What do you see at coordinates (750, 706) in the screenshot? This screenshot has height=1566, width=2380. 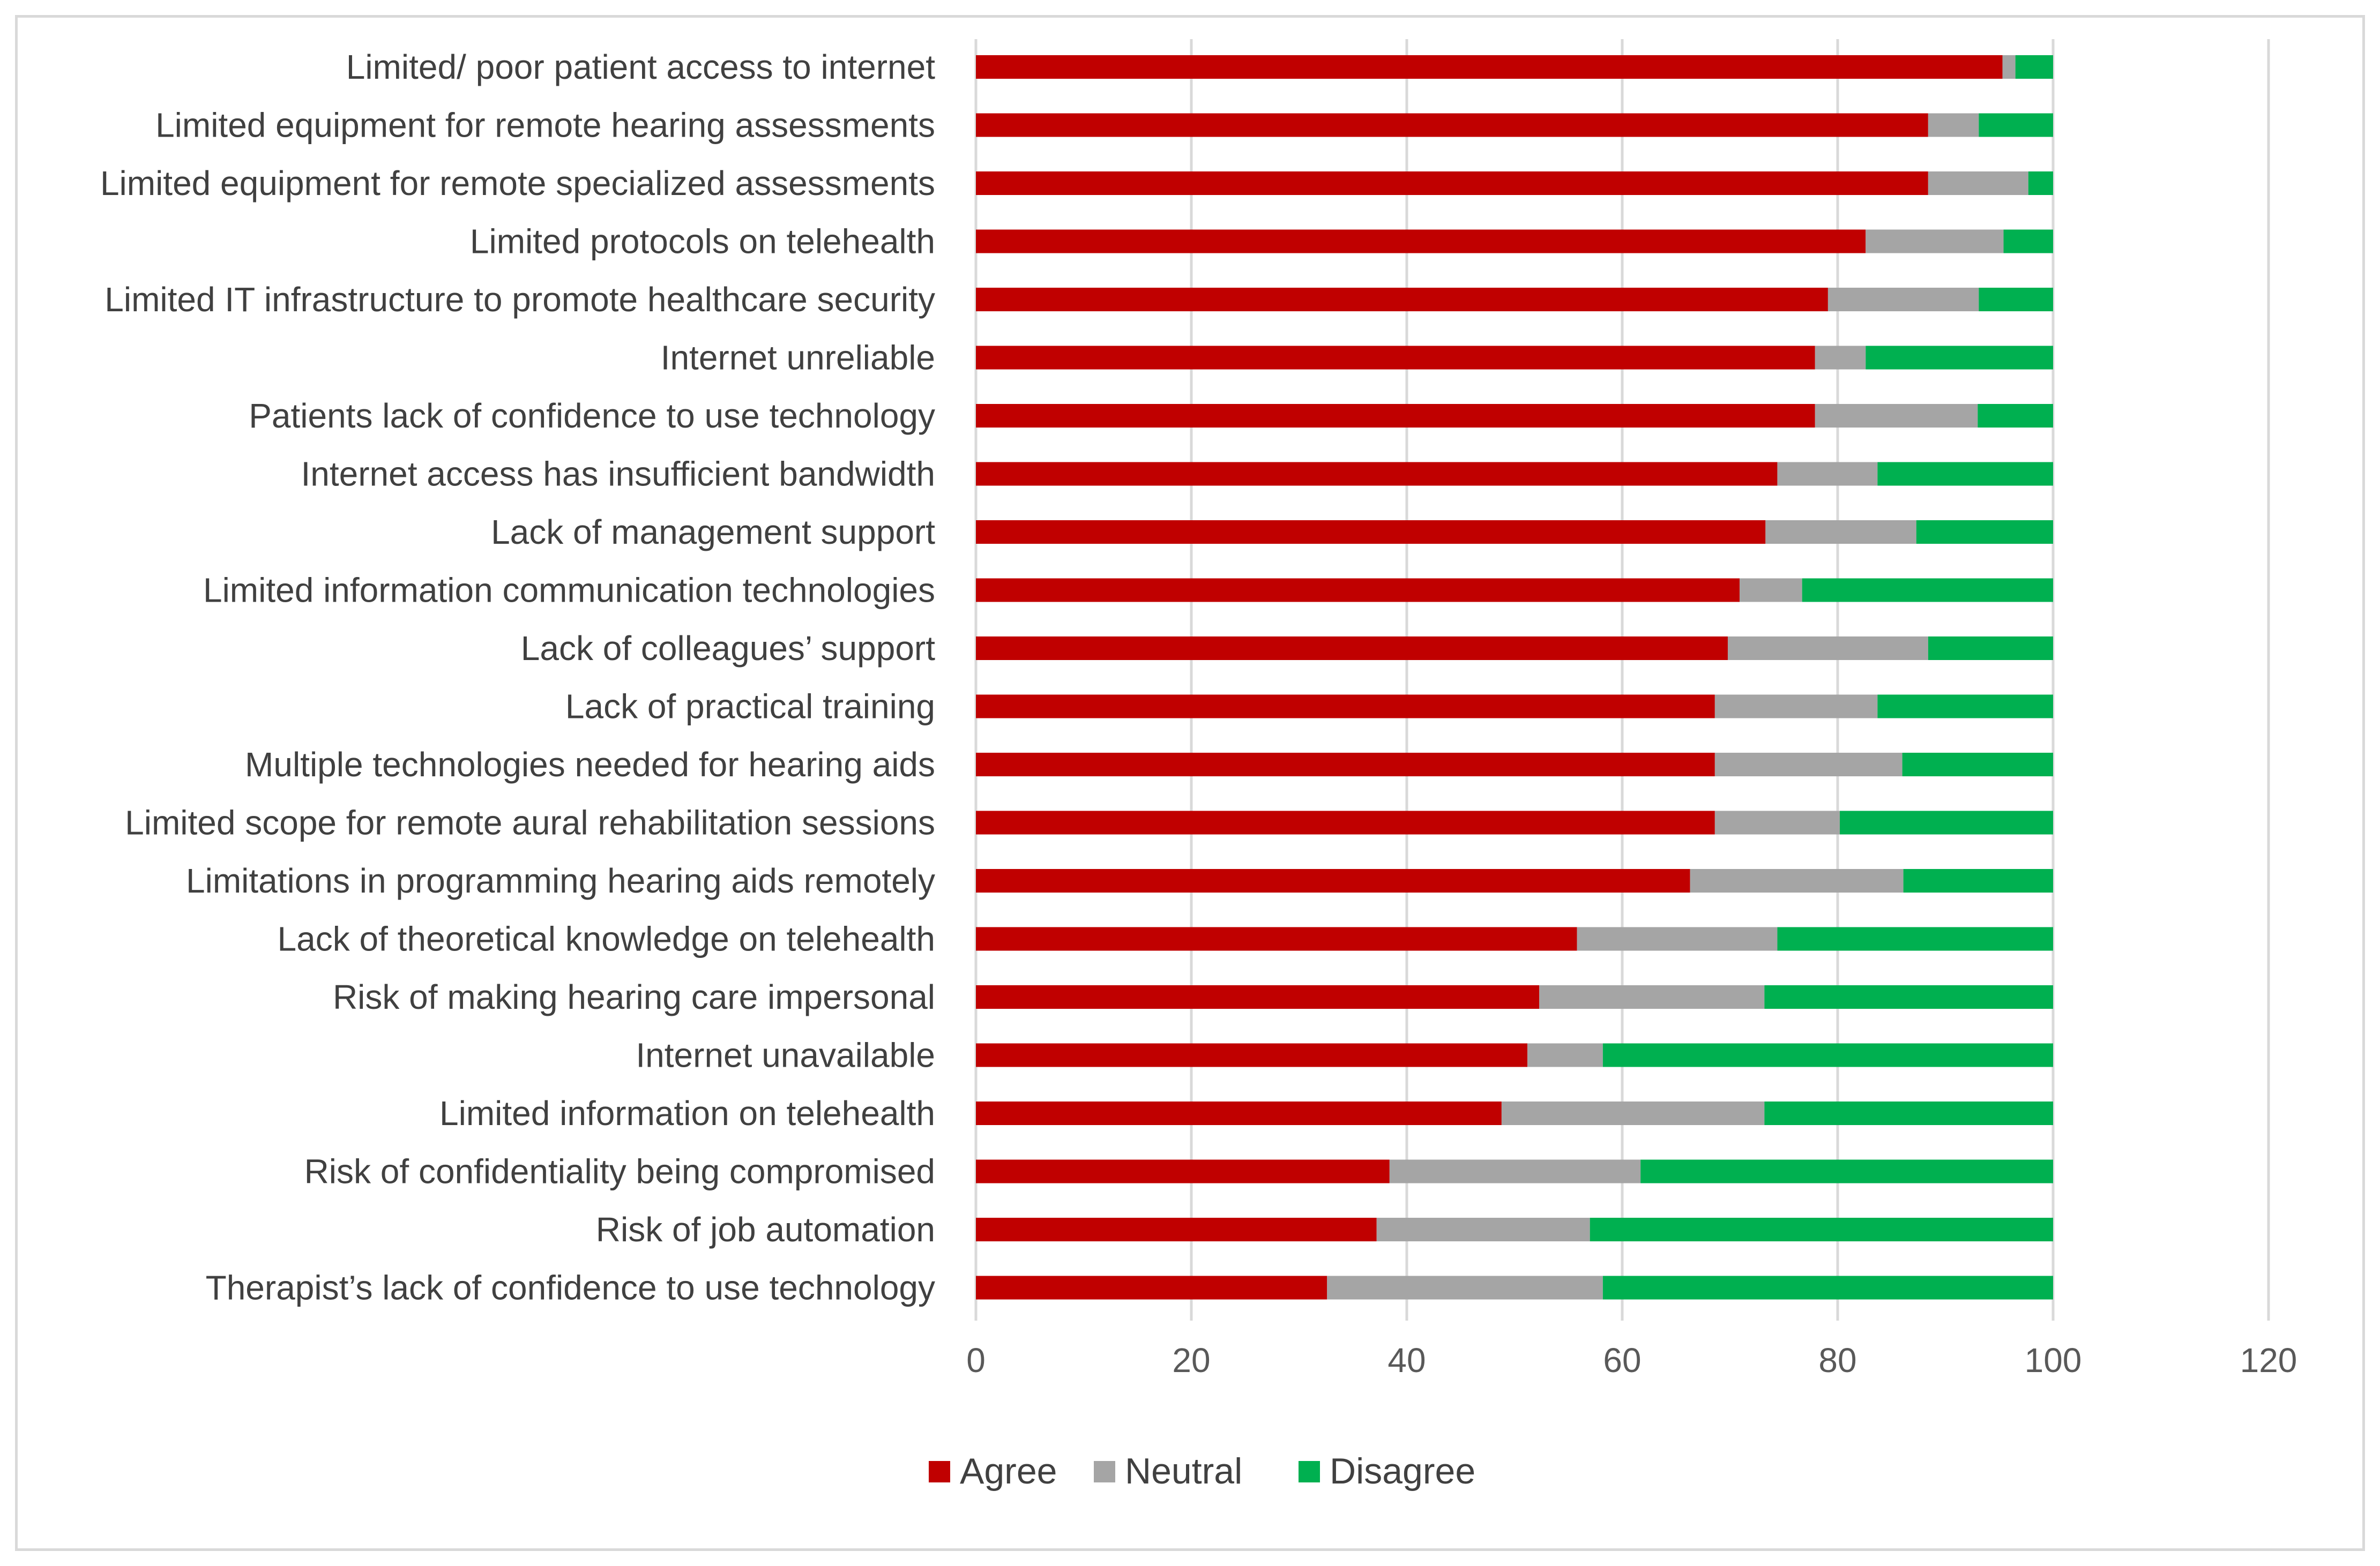 I see `category-label: Lack of practical training` at bounding box center [750, 706].